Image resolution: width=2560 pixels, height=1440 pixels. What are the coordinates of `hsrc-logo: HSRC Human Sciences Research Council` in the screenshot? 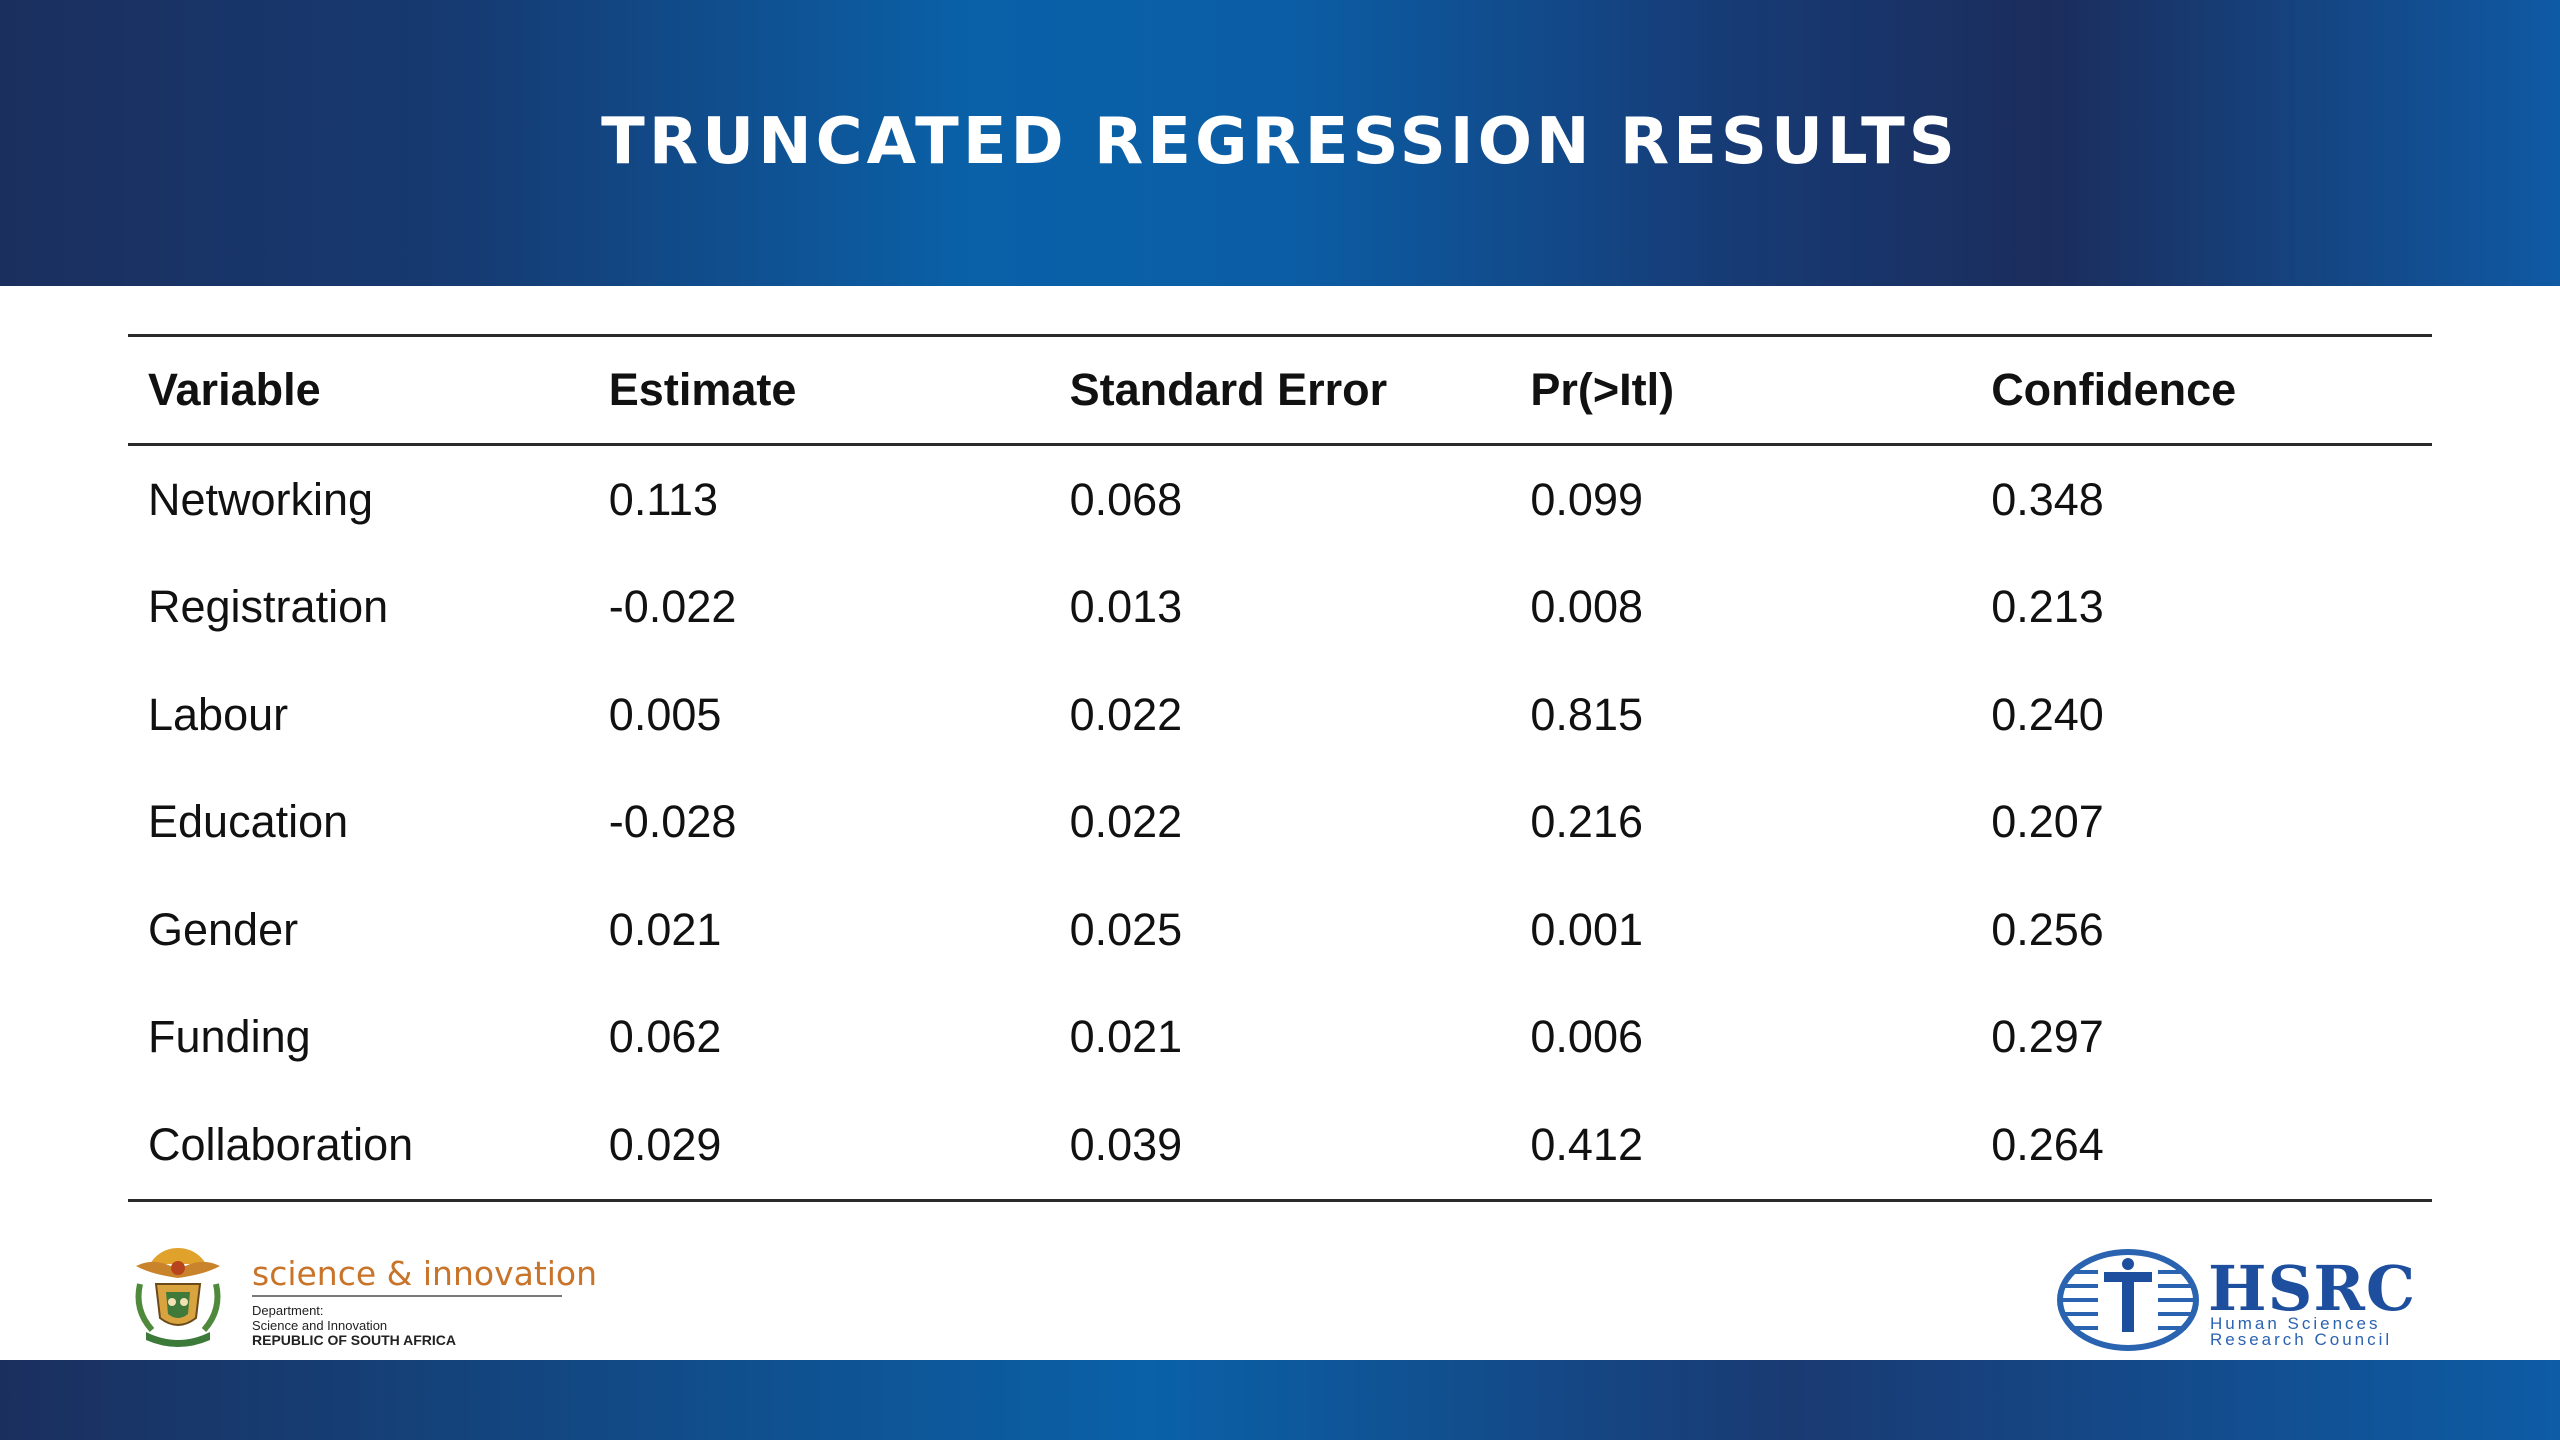 It's located at (2246, 1300).